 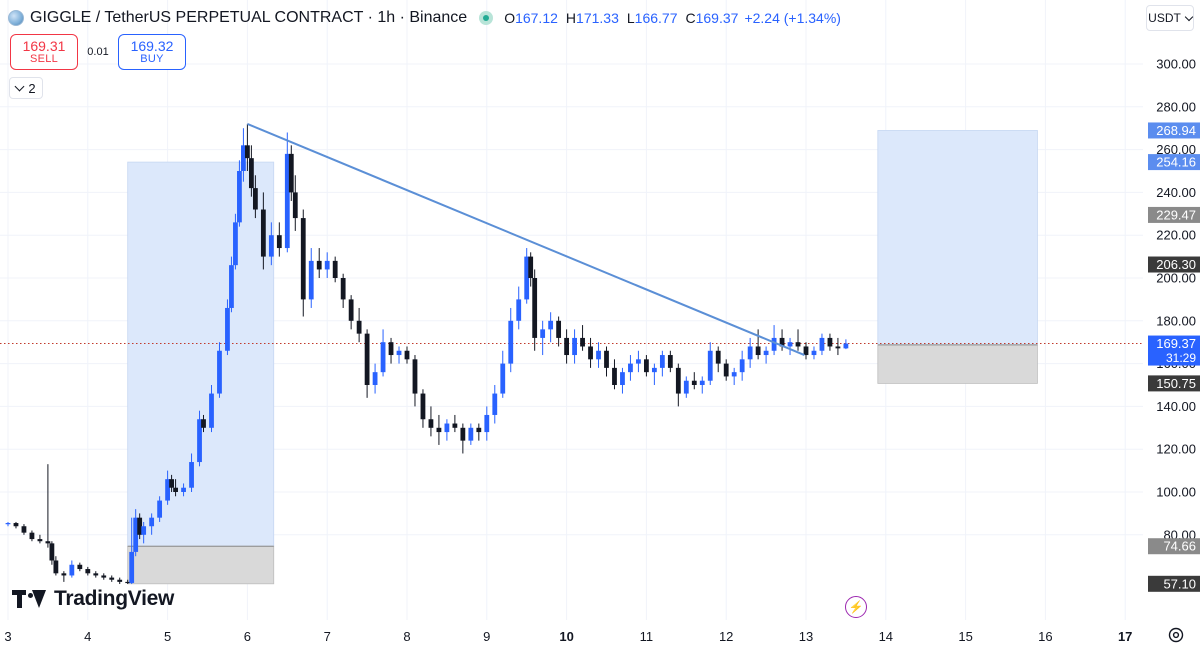 I want to click on sell-button: 169.31 SELL, so click(x=44, y=52).